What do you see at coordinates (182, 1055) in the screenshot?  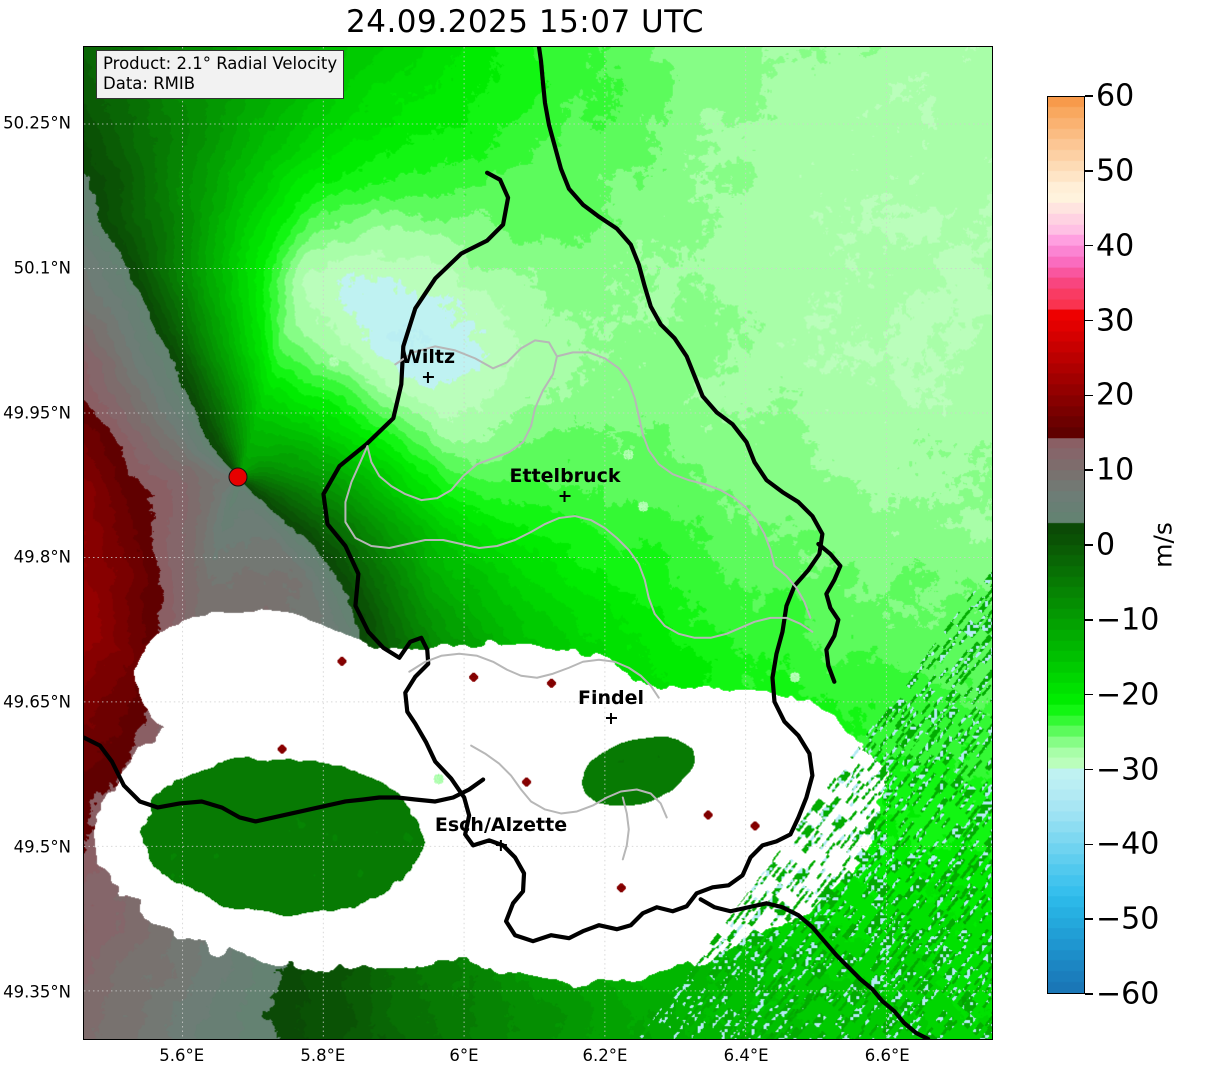 I see `xtick-label: 5.6°E` at bounding box center [182, 1055].